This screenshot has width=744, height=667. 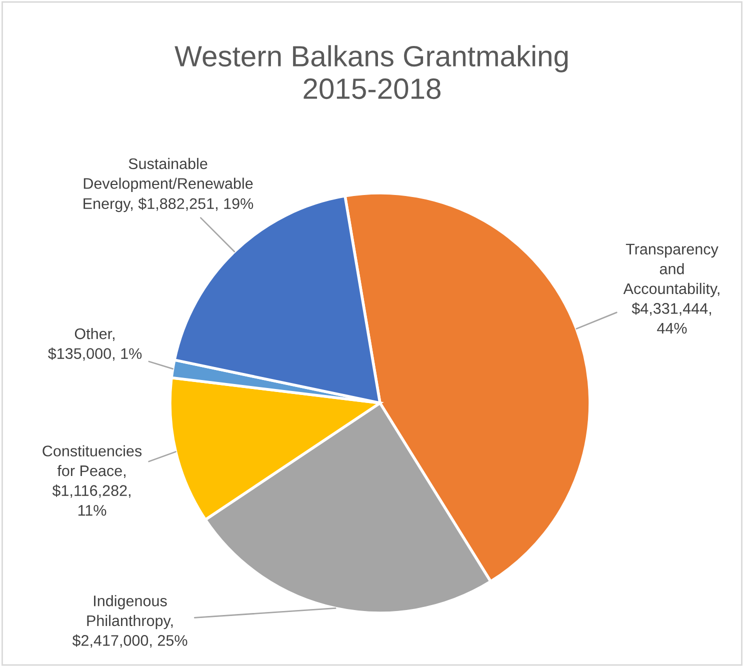 I want to click on slice-label: Constituencies for Peace, $1,116,282, 11%, so click(x=92, y=480).